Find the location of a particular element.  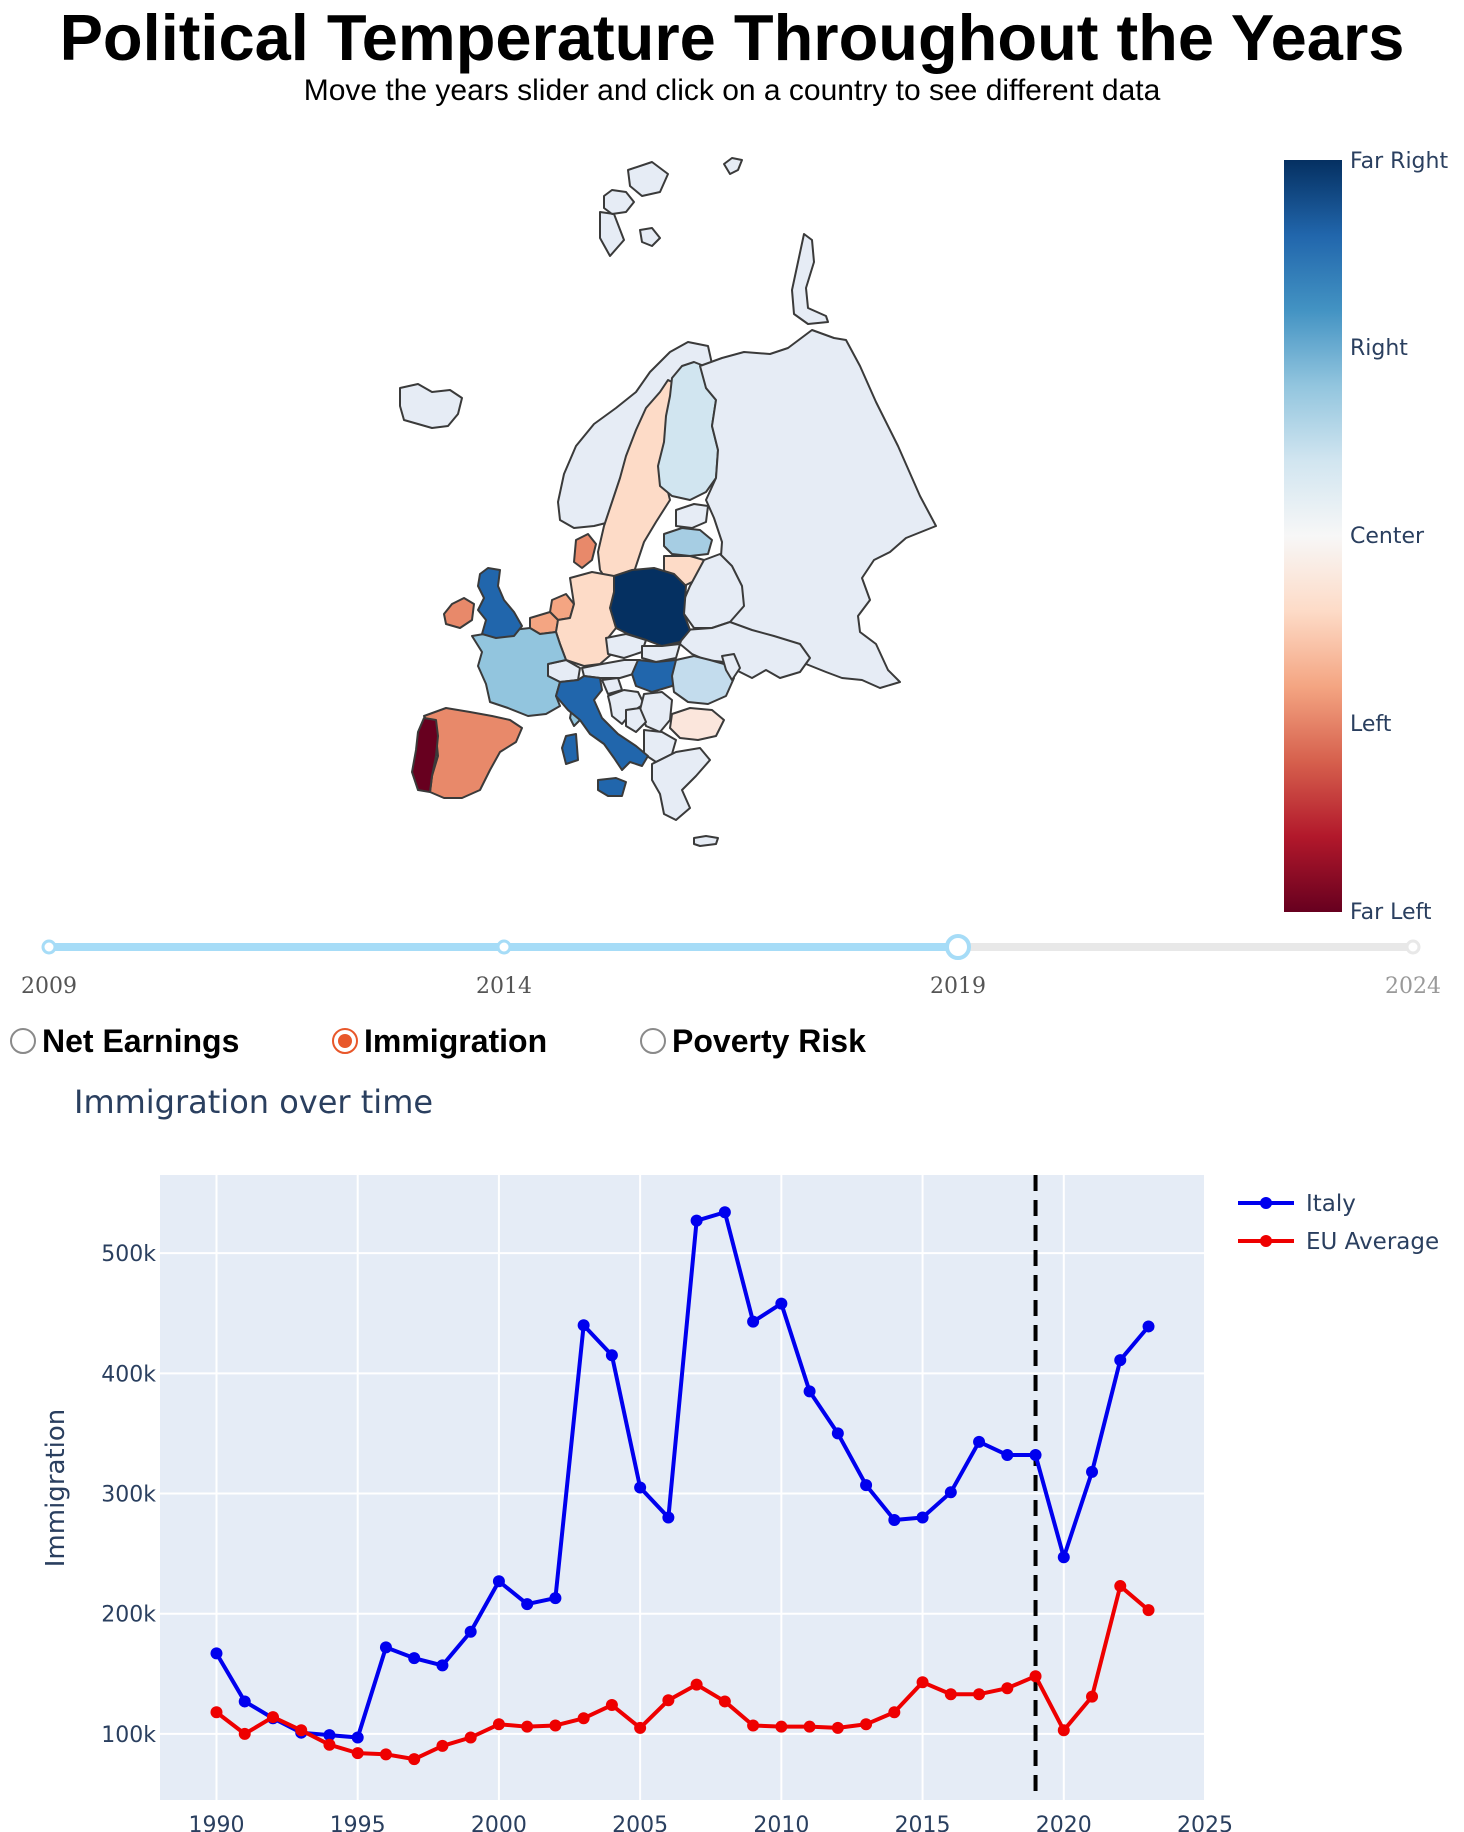

legend-item: EU Average is located at coordinates (1338, 1242).